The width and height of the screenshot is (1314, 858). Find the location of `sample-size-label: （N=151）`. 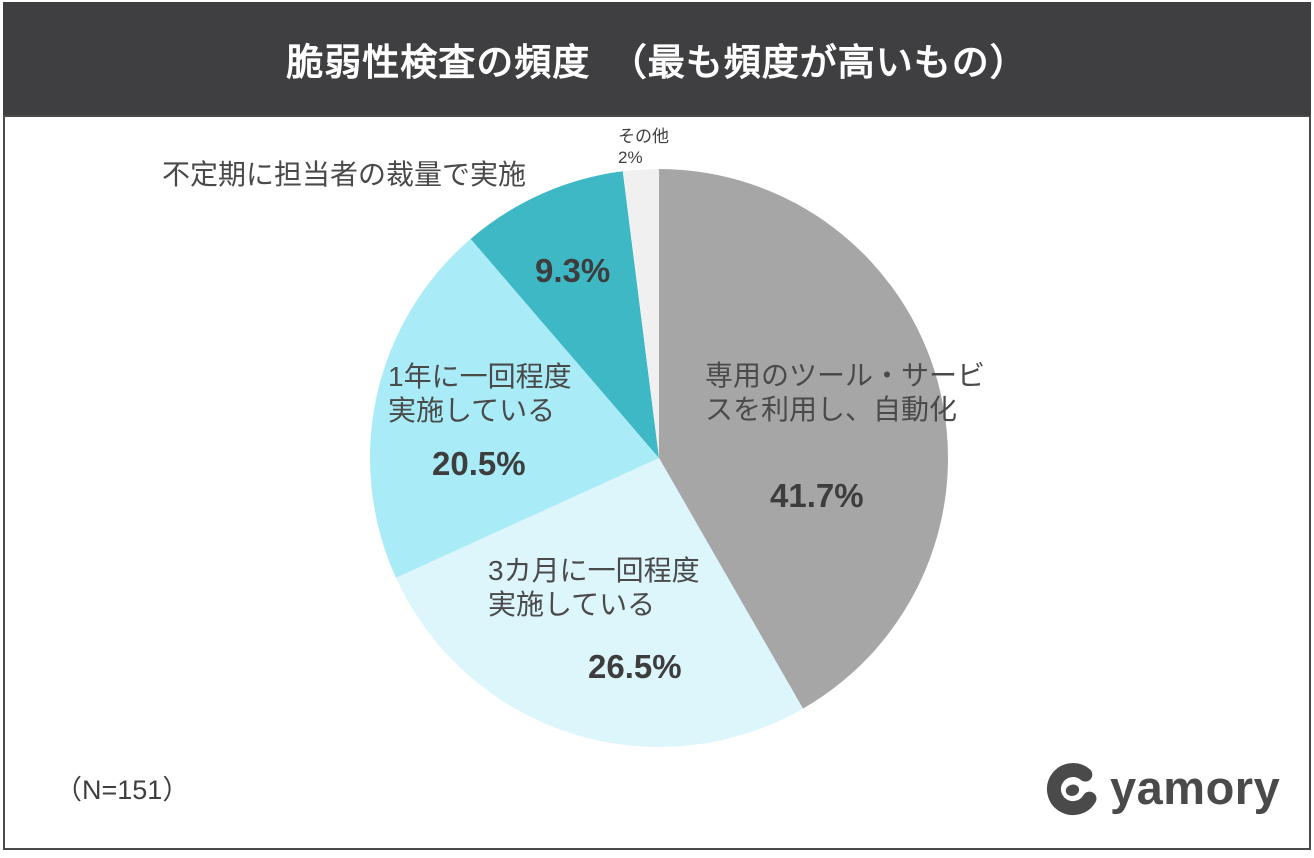

sample-size-label: （N=151） is located at coordinates (122, 790).